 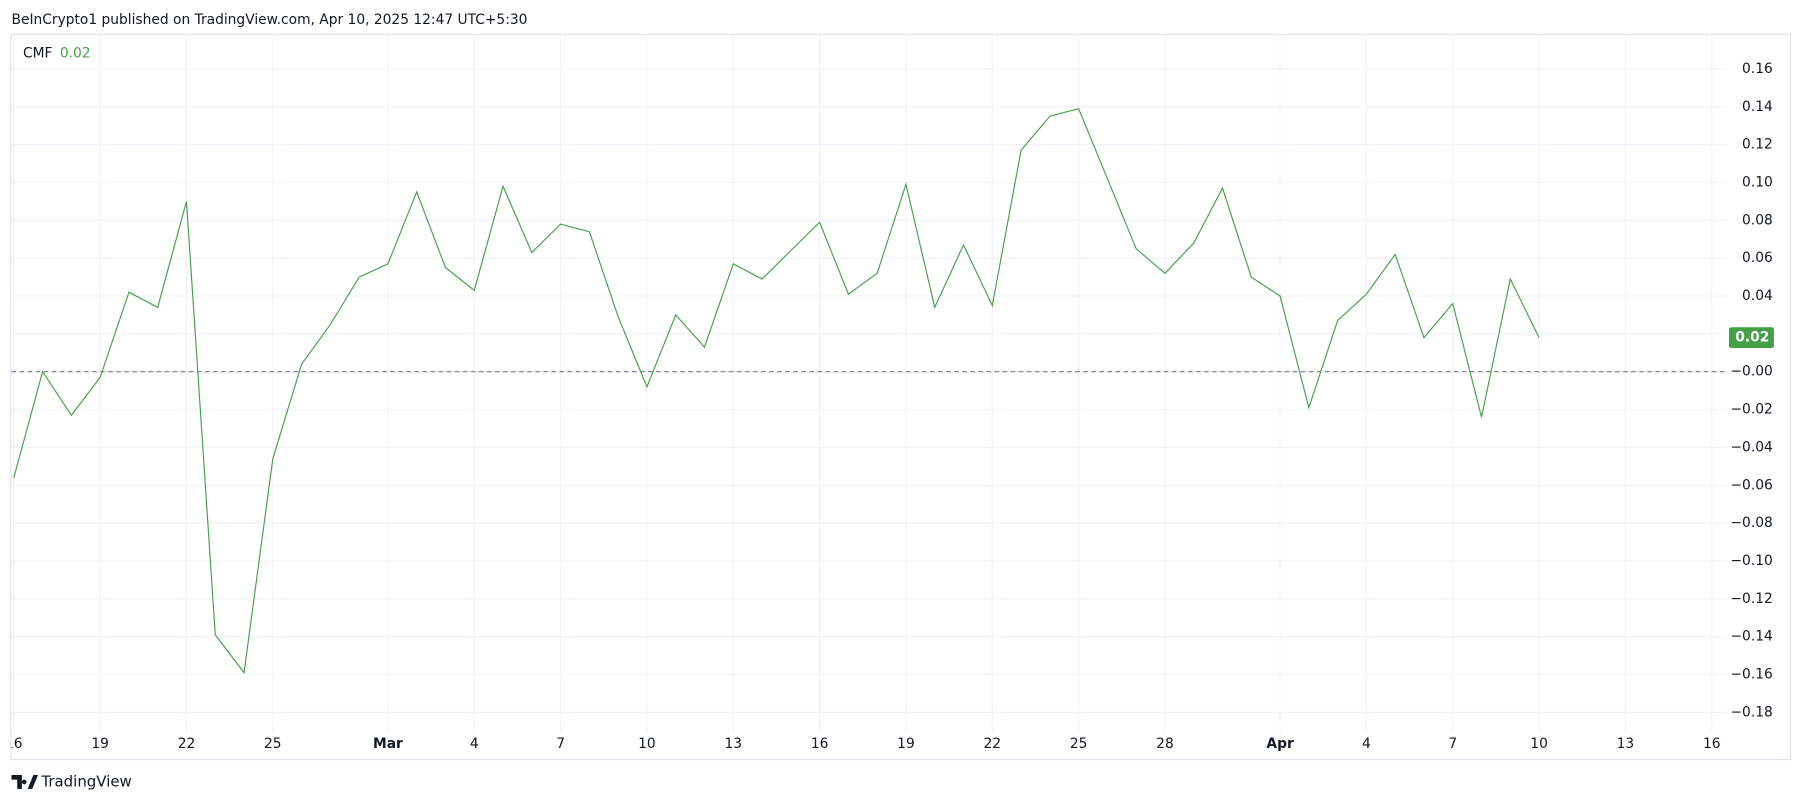 I want to click on y-tick-label: −0.08, so click(x=1751, y=523).